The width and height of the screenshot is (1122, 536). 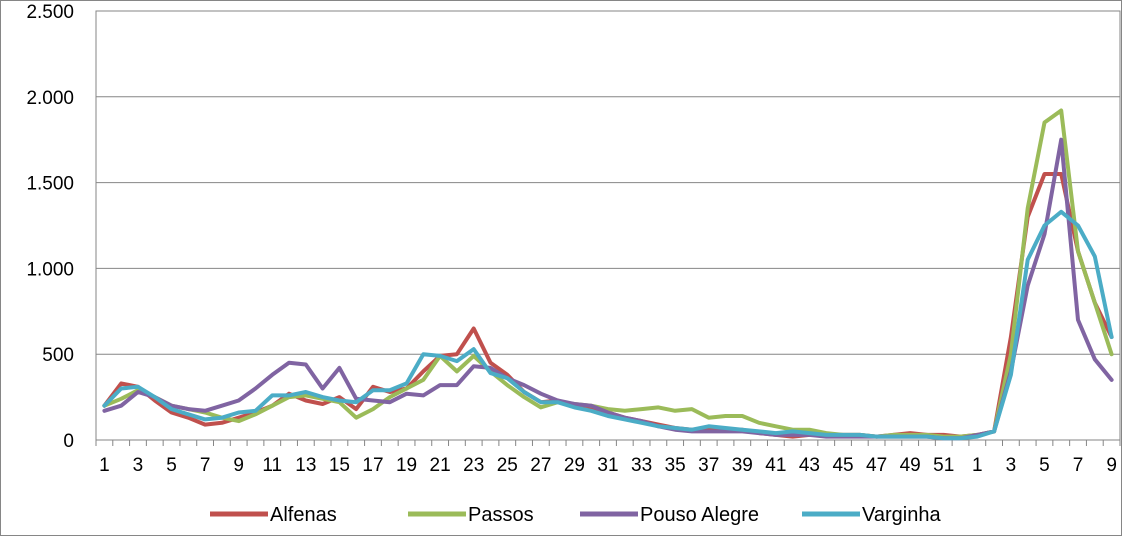 I want to click on y-tick-label: 2.500, so click(x=50, y=12).